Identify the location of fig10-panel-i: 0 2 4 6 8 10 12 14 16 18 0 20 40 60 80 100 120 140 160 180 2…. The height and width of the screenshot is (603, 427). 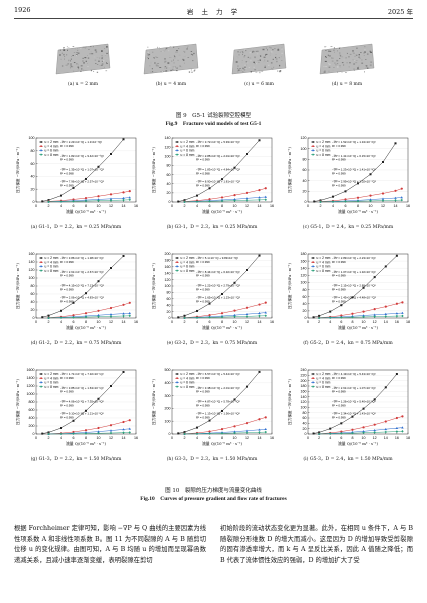
(348, 414).